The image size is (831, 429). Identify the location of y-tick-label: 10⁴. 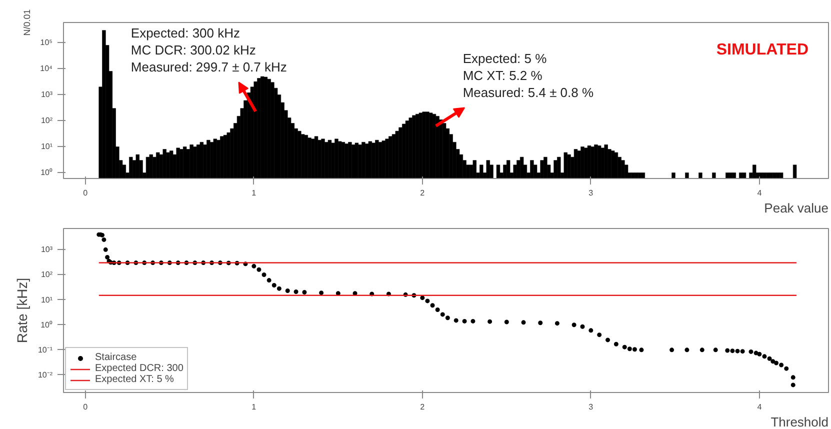
(47, 69).